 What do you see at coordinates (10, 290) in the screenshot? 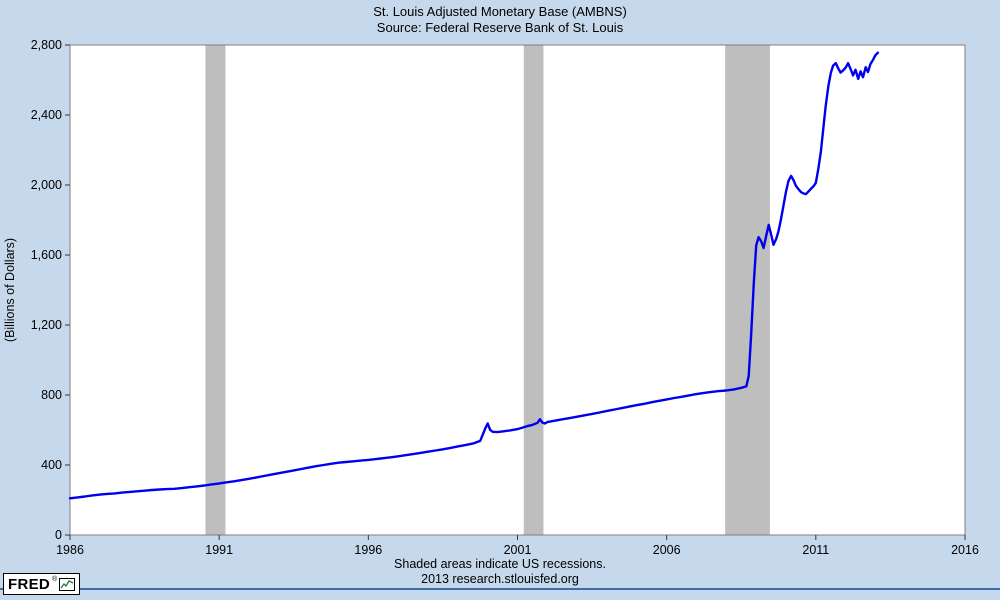
I see `svg-text: (Billions of Dollars)` at bounding box center [10, 290].